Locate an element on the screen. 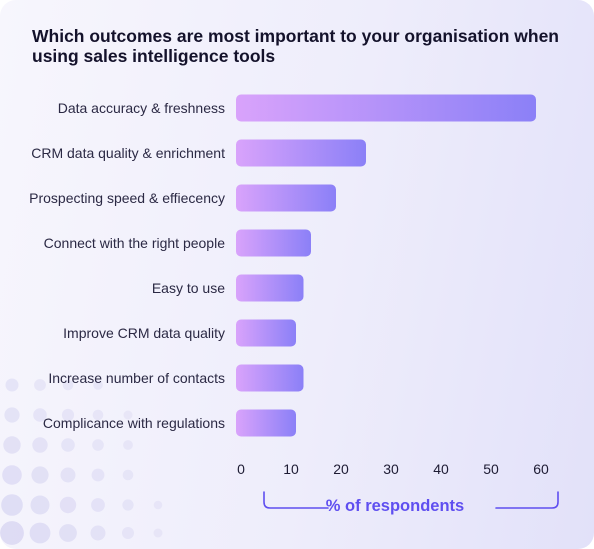 This screenshot has width=594, height=549. category-label-4: Connect with the right people is located at coordinates (135, 243).